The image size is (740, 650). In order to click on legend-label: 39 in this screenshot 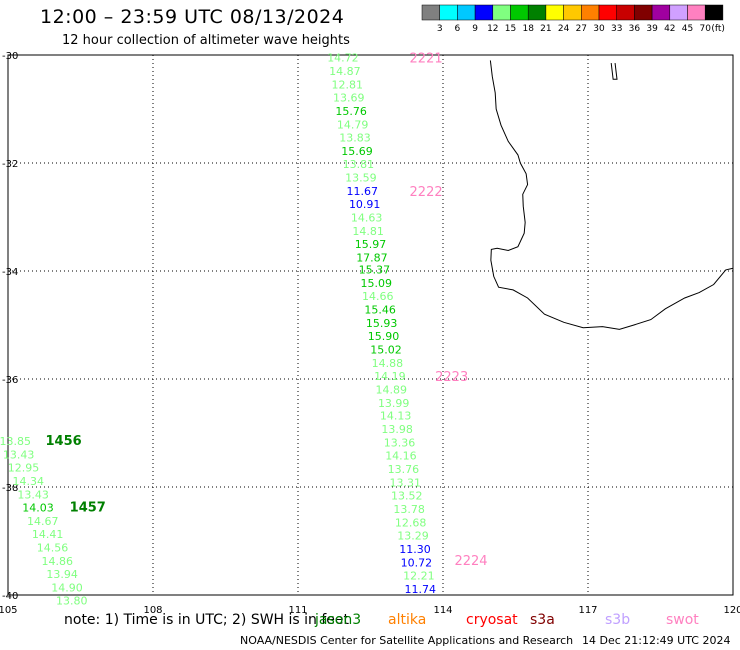, I will do `click(652, 29)`.